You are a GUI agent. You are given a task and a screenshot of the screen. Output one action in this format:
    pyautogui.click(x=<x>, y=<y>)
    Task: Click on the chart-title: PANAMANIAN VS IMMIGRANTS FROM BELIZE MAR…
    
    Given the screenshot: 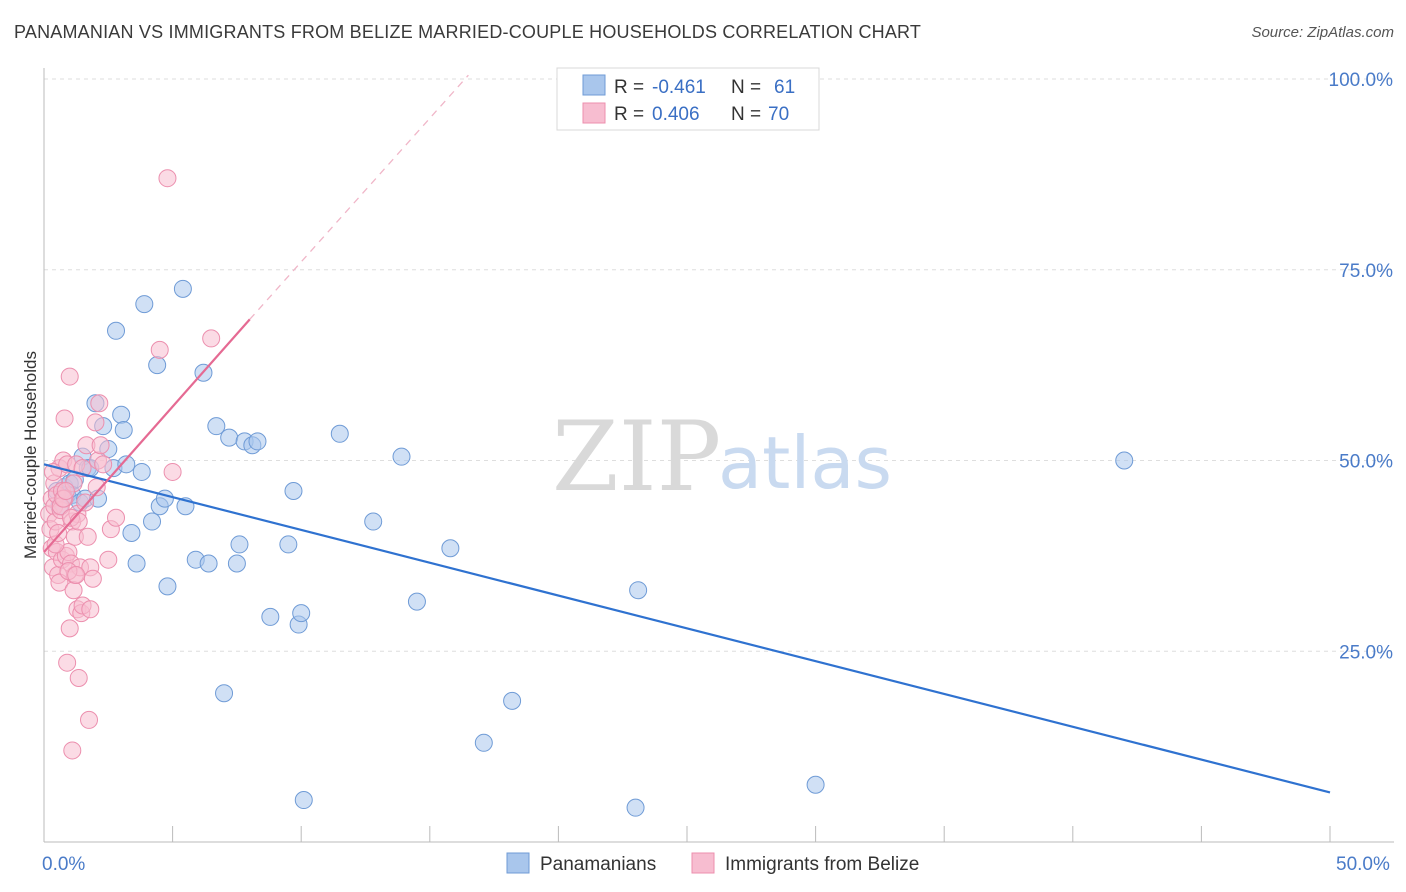 What is the action you would take?
    pyautogui.click(x=468, y=32)
    